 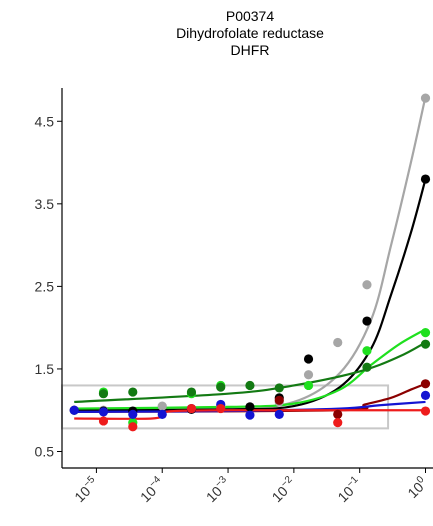 What do you see at coordinates (45, 369) in the screenshot?
I see `y-tick-label: 1.5` at bounding box center [45, 369].